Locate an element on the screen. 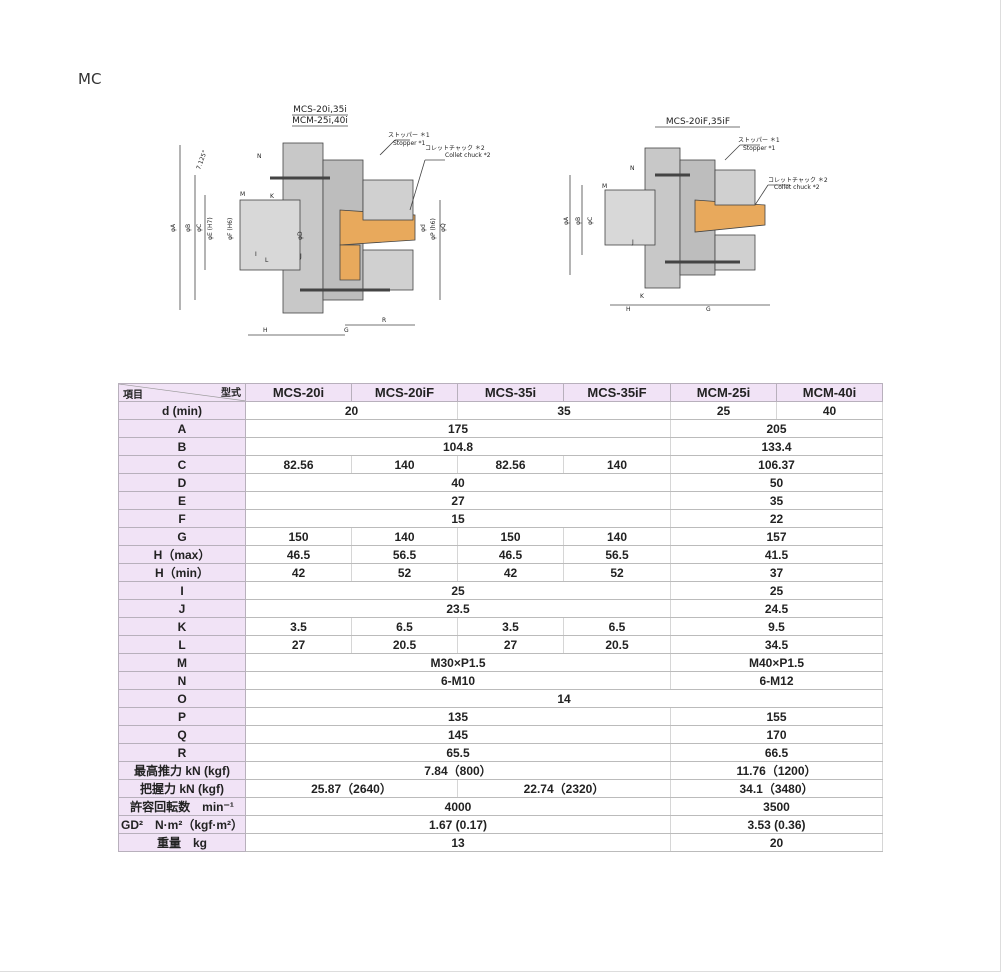  table-cell: 37 is located at coordinates (776, 572).